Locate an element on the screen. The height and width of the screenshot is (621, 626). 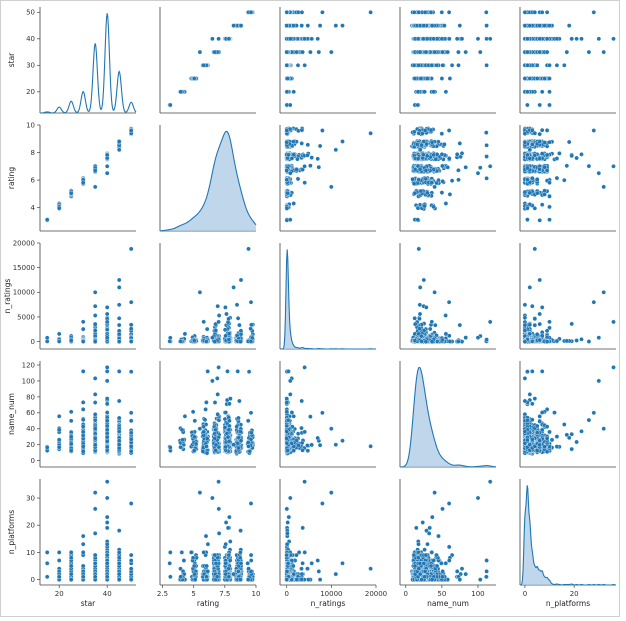
panel-star-vs-rating is located at coordinates (207, 60).